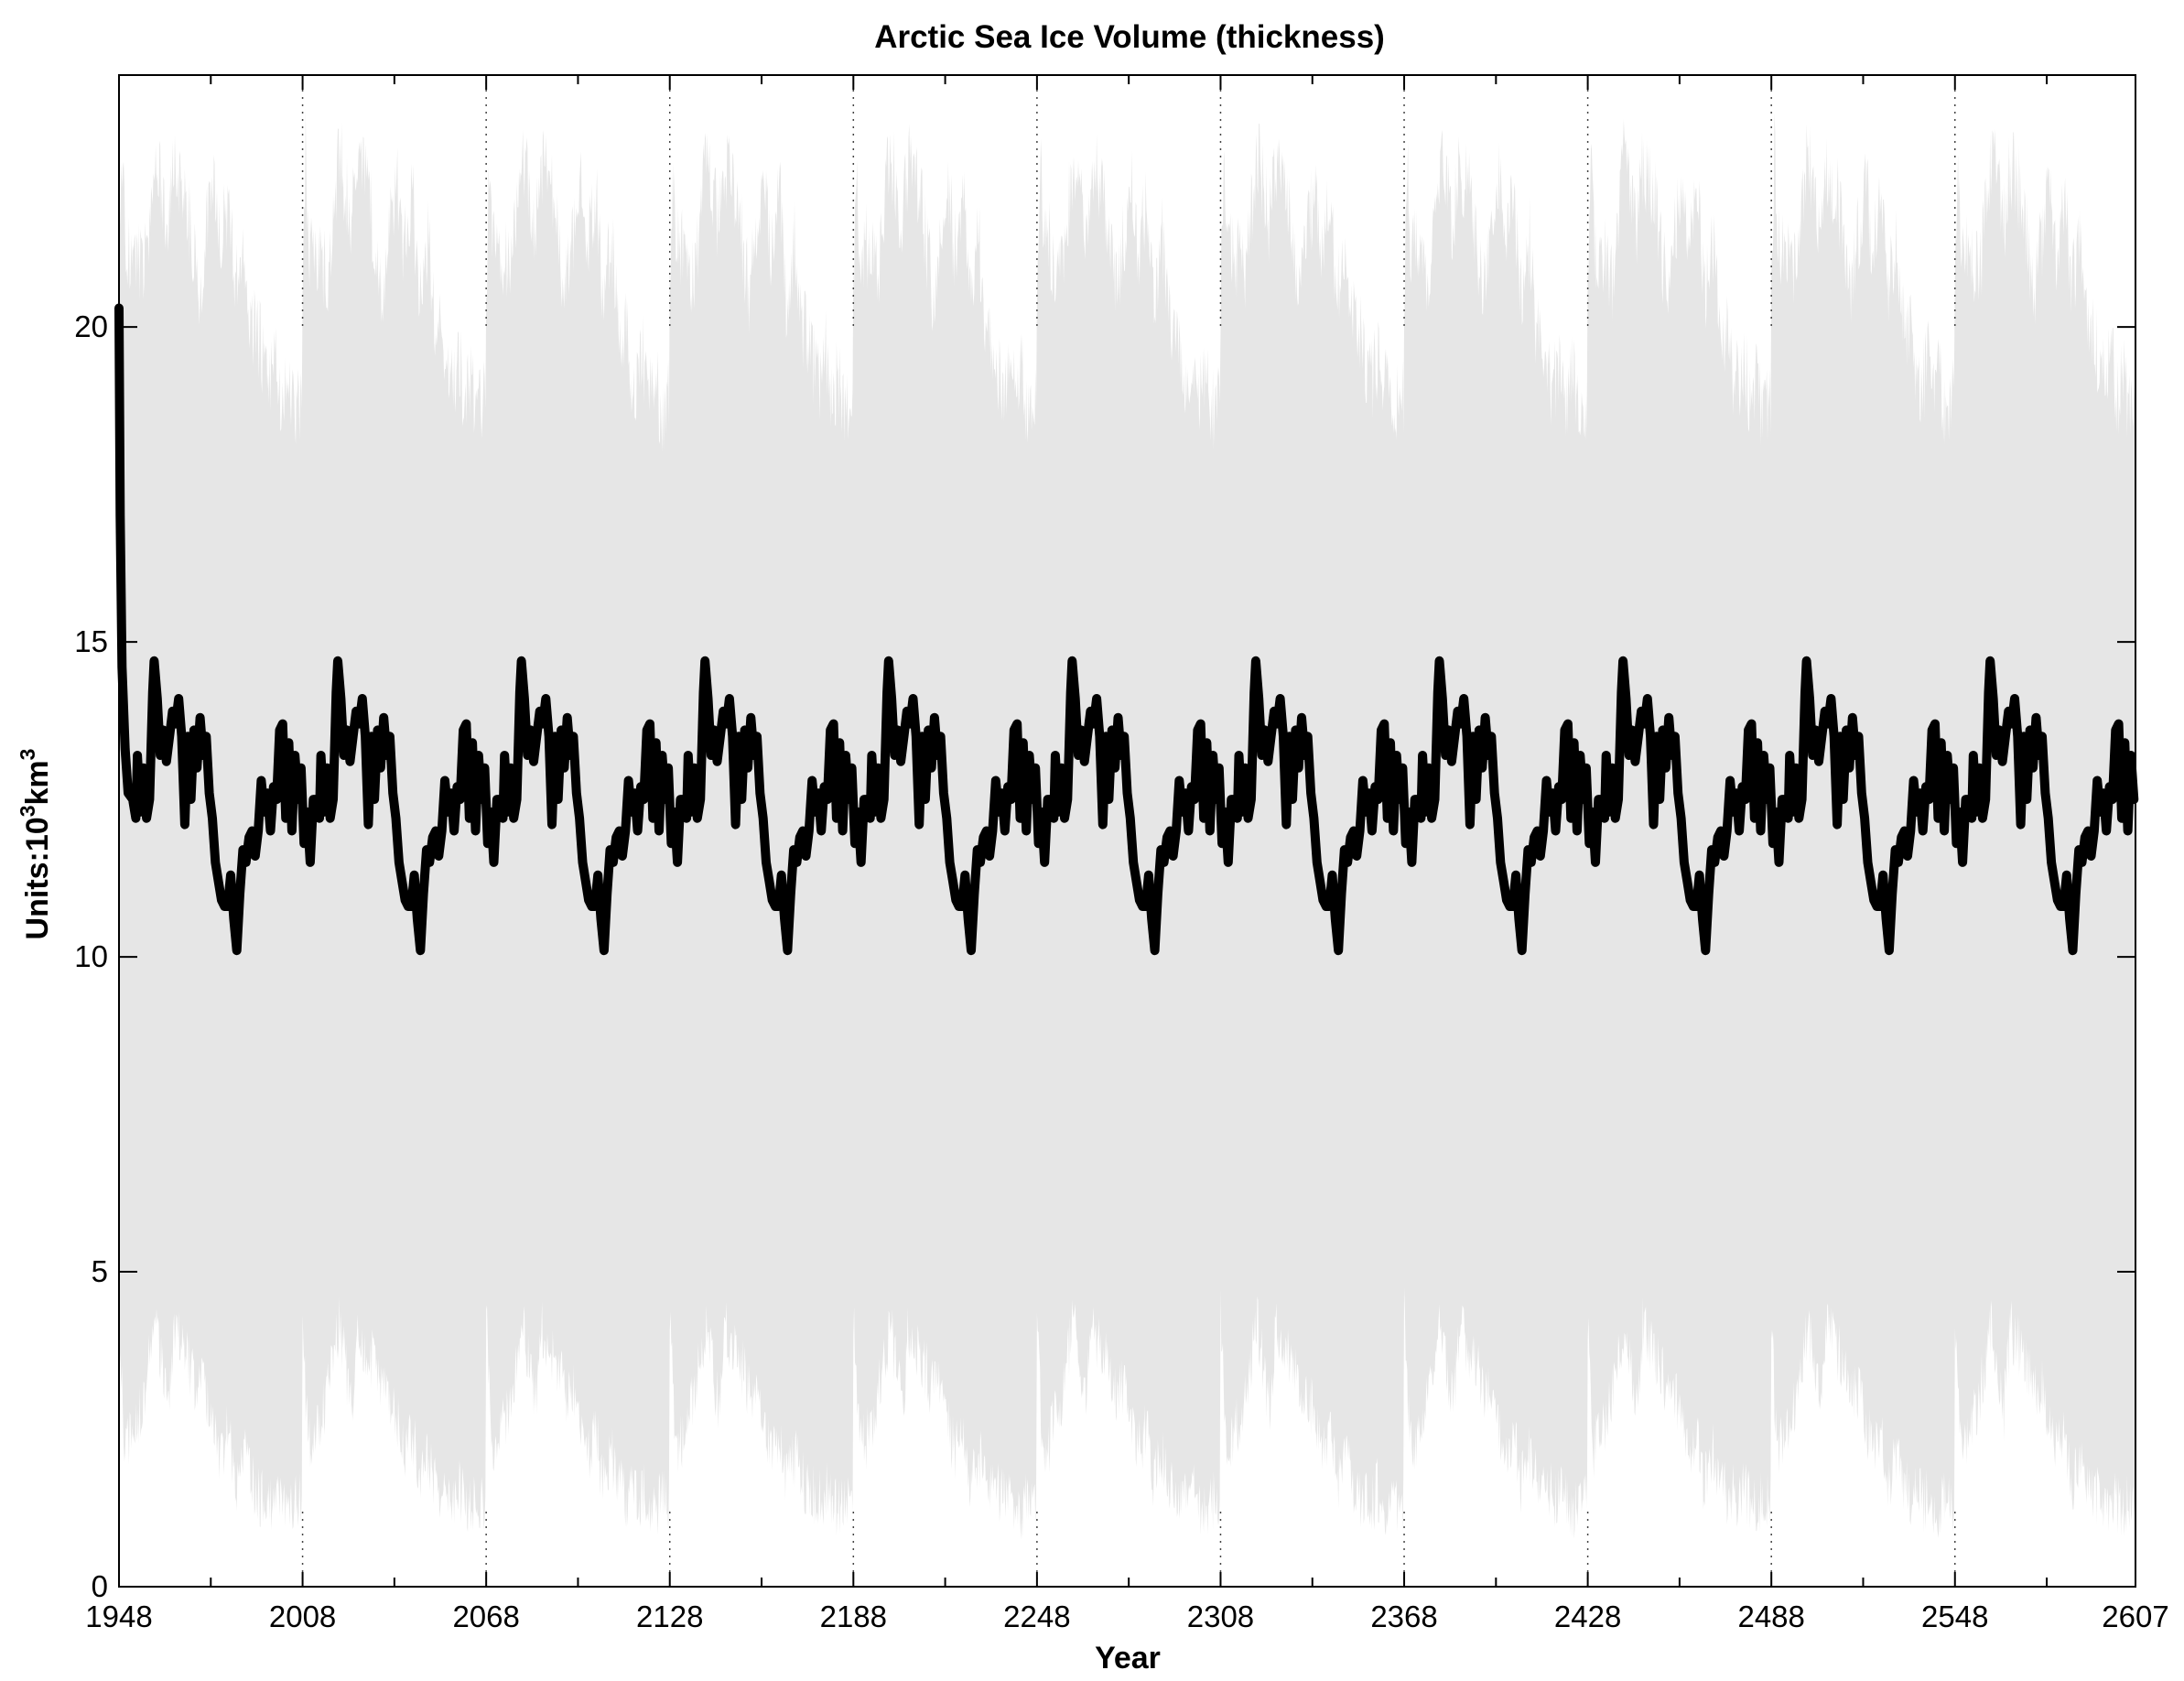 Image resolution: width=2184 pixels, height=1681 pixels. I want to click on x-tick-label: 2248, so click(1036, 1616).